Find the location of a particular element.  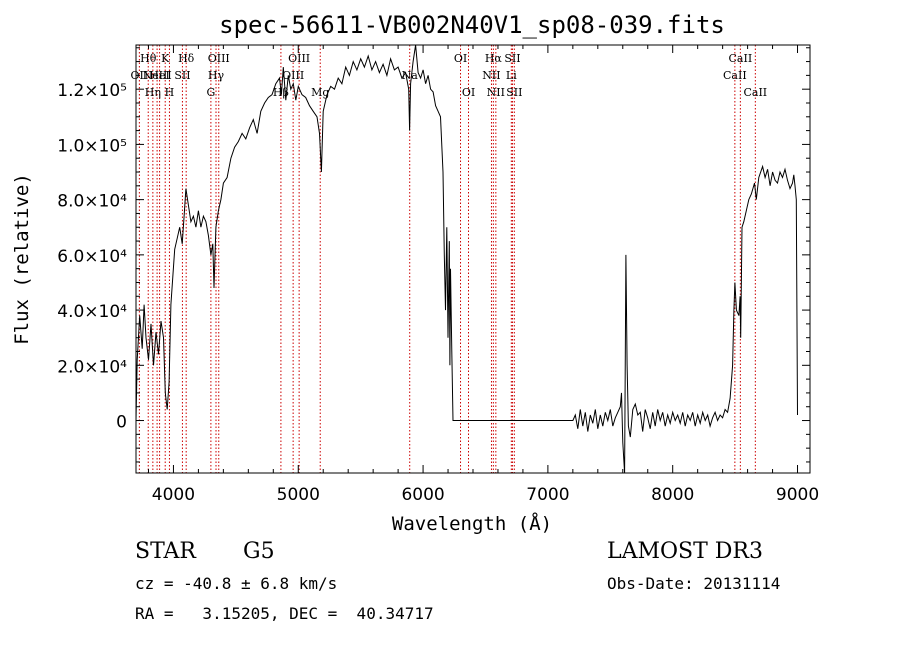

redshift-velocity: cz = -40.8 ± 6.8 km/s is located at coordinates (236, 583).